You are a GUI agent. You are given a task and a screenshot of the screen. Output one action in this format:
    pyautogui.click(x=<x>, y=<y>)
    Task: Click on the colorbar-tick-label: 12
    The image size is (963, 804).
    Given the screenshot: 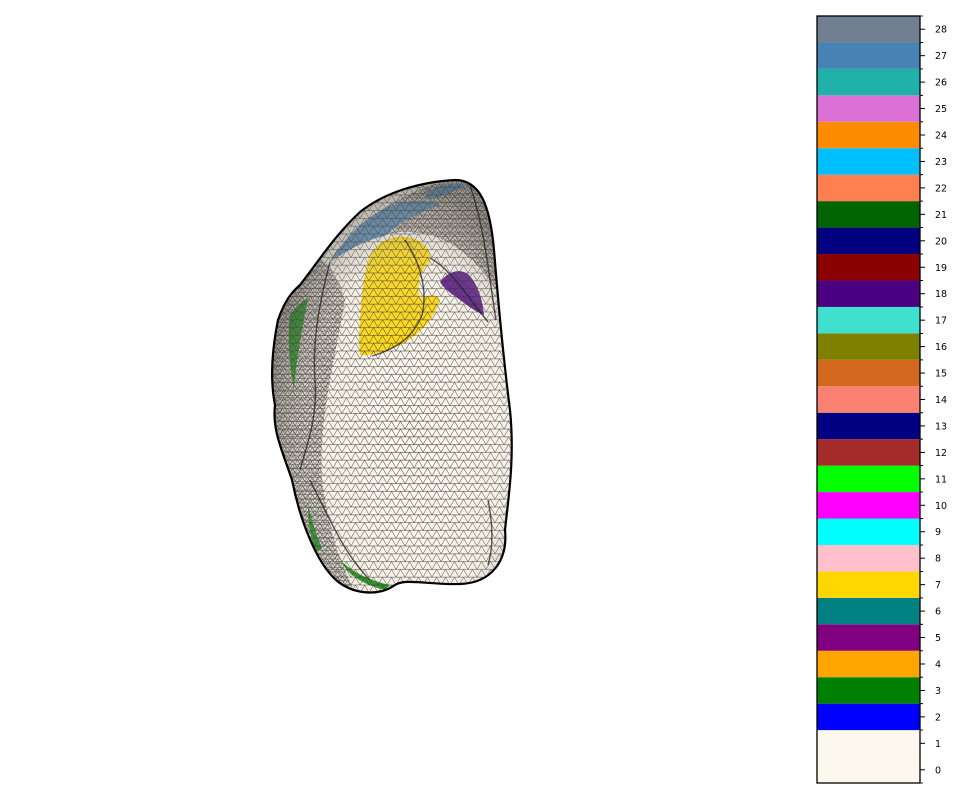 What is the action you would take?
    pyautogui.click(x=941, y=453)
    